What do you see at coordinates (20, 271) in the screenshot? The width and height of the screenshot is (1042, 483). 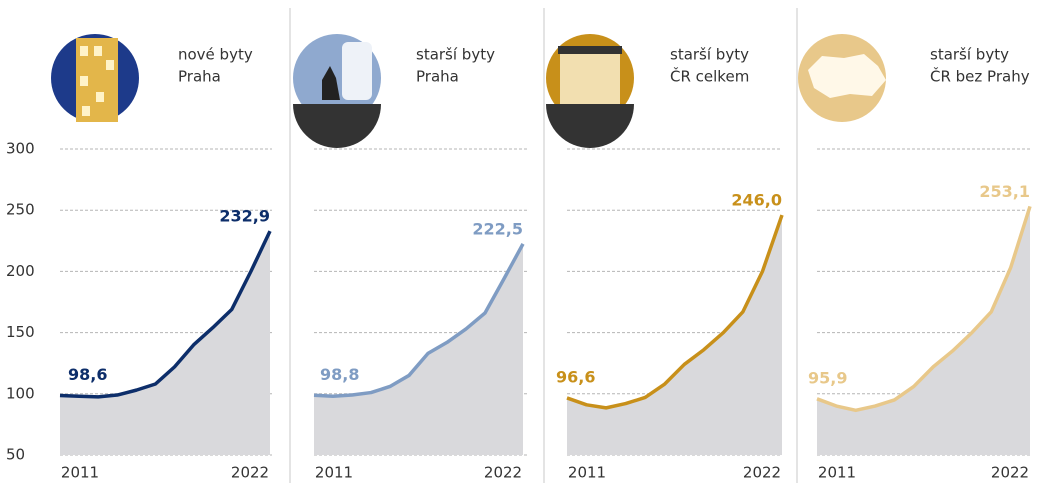 I see `y-tick-label: 200` at bounding box center [20, 271].